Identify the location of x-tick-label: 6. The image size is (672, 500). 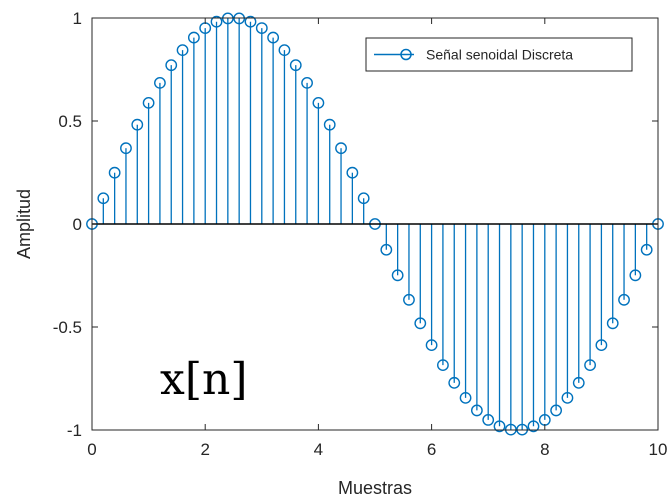
(431, 449).